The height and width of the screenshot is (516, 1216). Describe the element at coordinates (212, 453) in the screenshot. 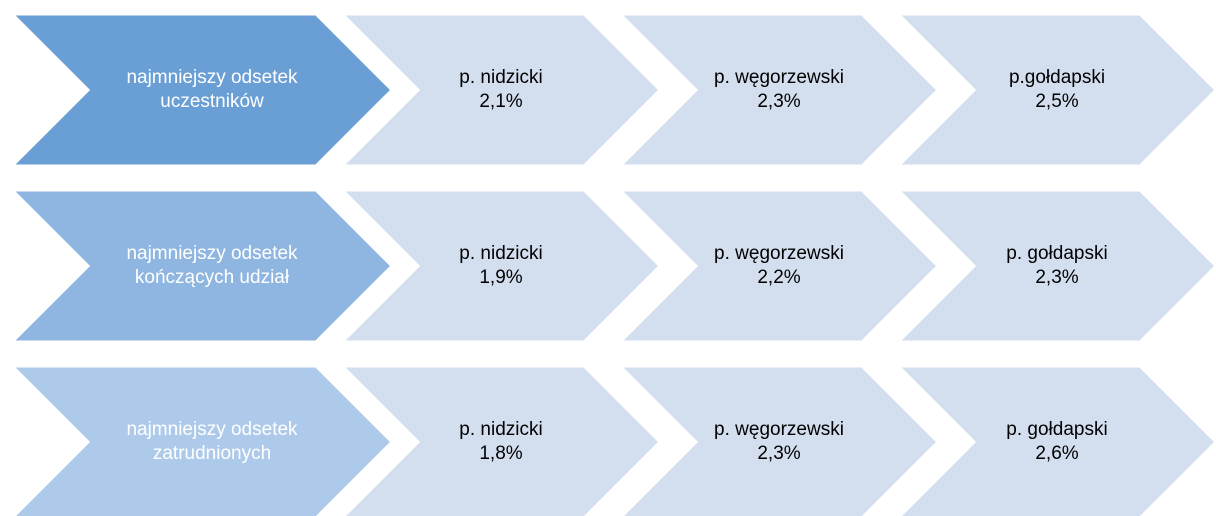

I see `header-label: zatrudnionych` at that location.